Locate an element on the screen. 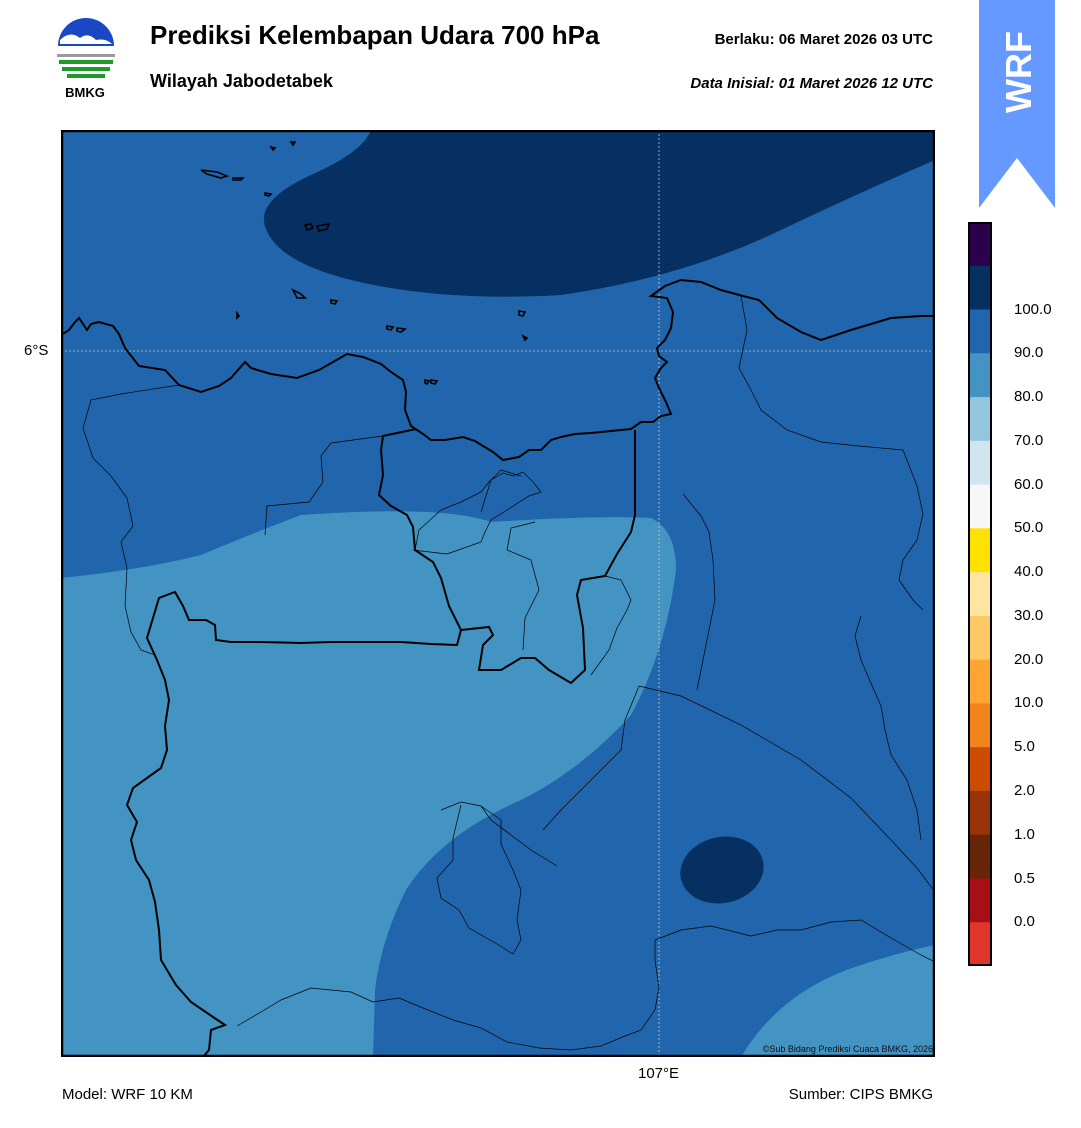  province-border-east is located at coordinates (548, 557).